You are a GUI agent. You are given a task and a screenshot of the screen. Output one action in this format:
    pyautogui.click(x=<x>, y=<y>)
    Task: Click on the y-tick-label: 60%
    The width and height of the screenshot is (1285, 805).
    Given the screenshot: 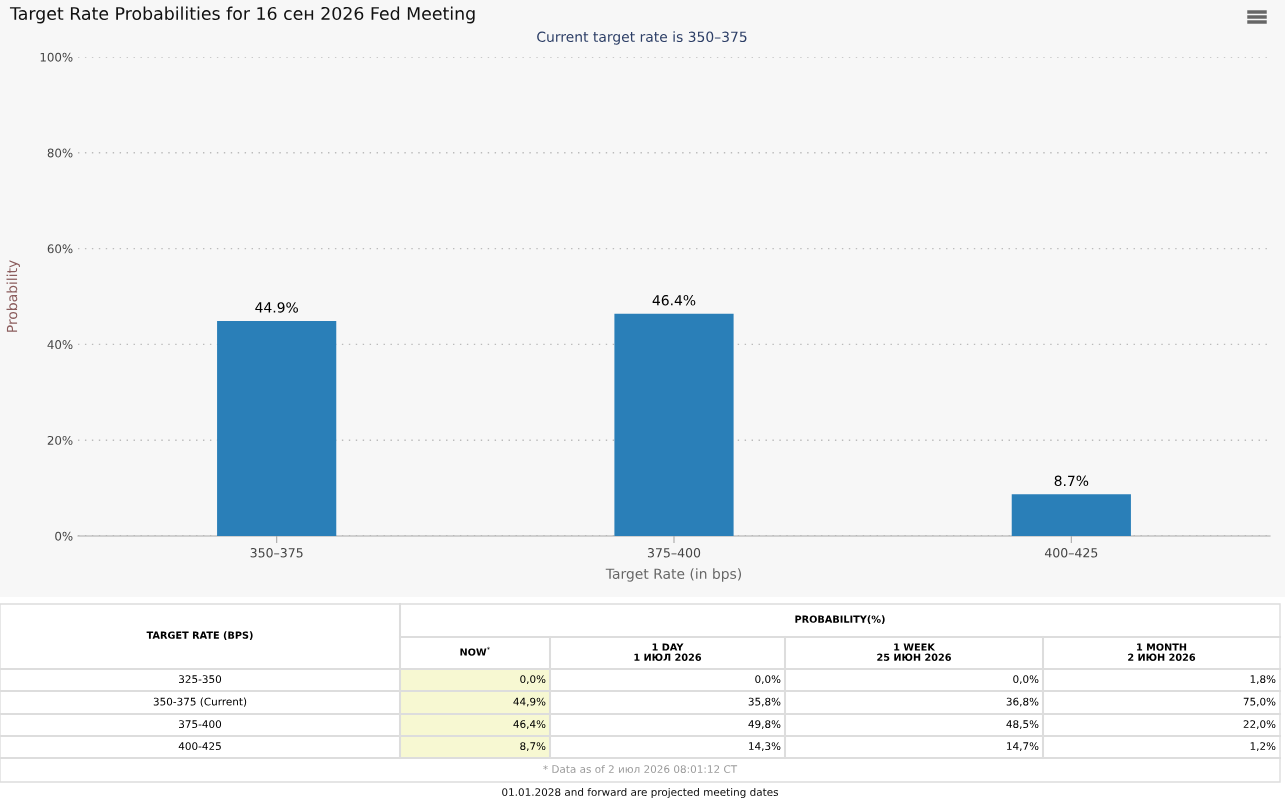 What is the action you would take?
    pyautogui.click(x=60, y=249)
    